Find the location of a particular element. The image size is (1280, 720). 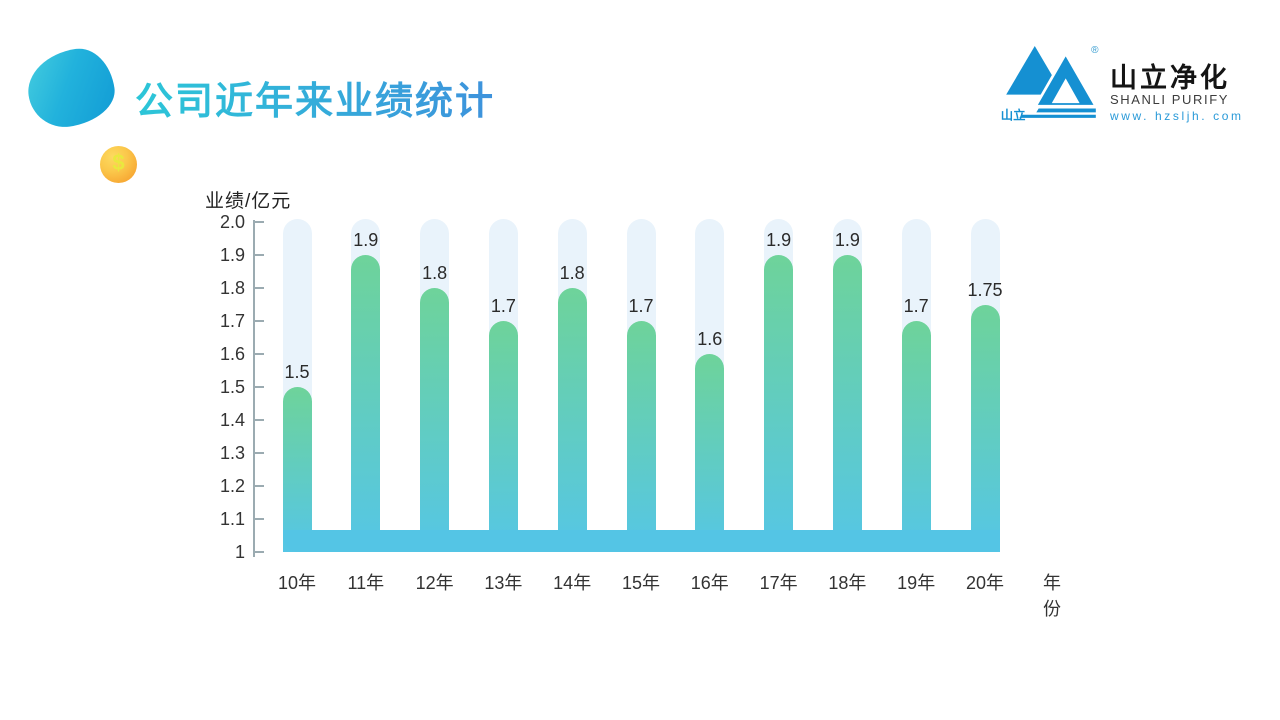

page-title: 公司近年来业绩统计 is located at coordinates (315, 97).